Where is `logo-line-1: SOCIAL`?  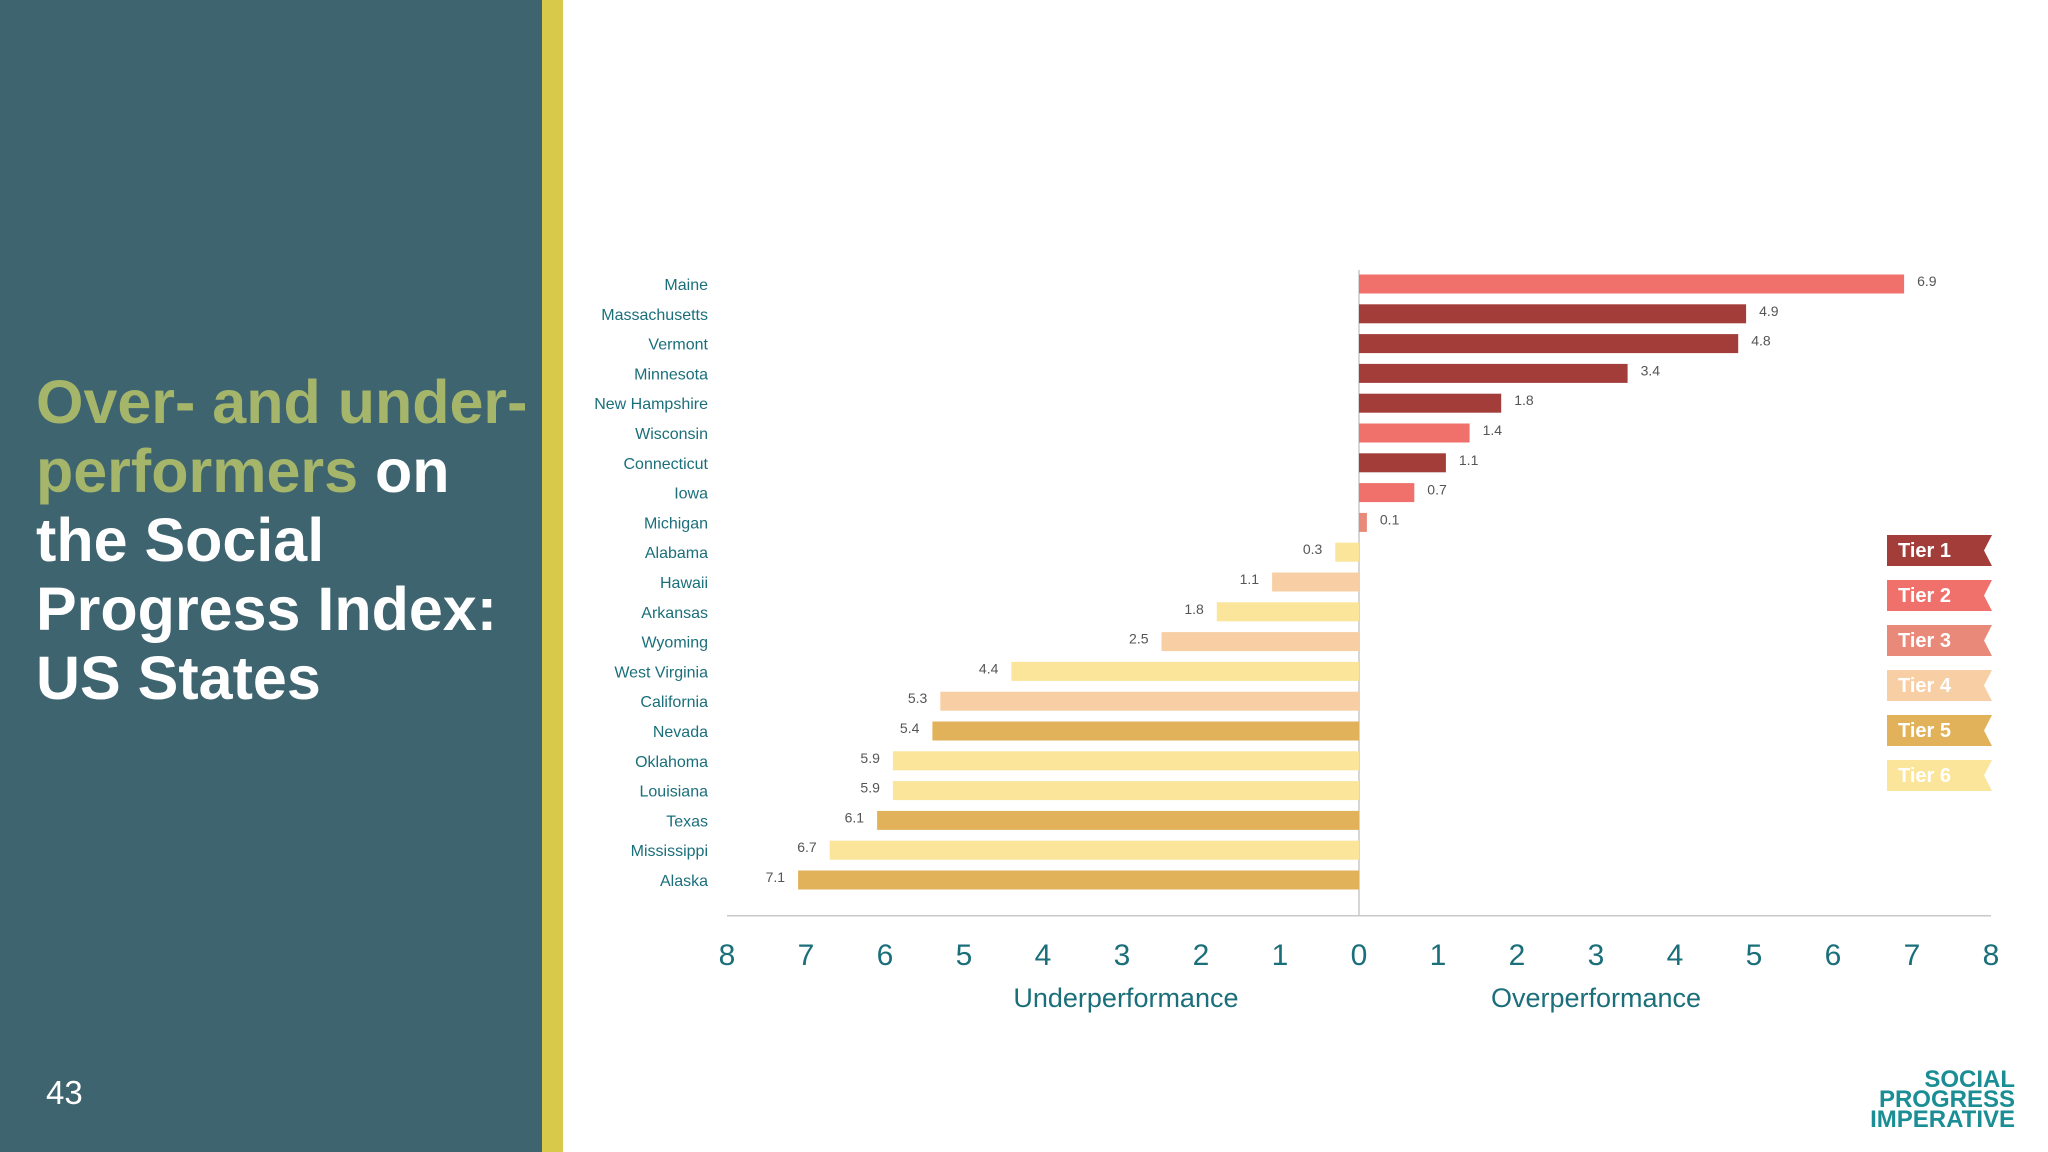
logo-line-1: SOCIAL is located at coordinates (1969, 1079).